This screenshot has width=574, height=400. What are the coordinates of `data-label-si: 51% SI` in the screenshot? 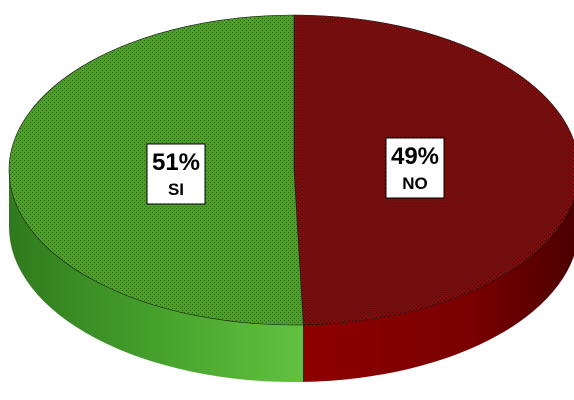 It's located at (176, 174).